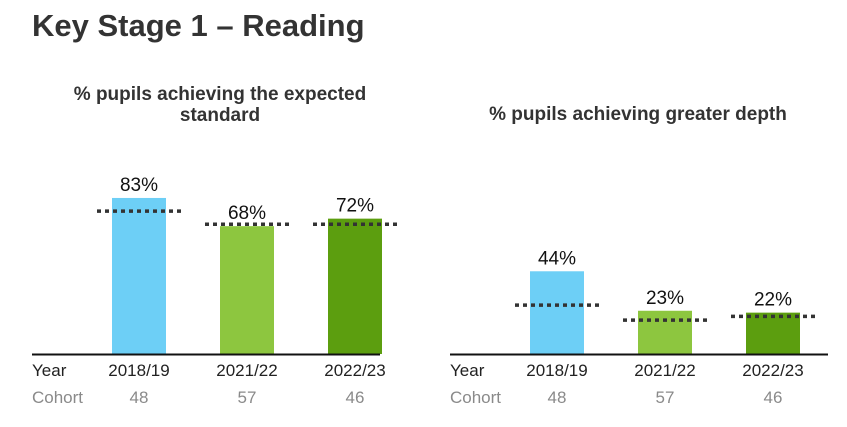 This screenshot has width=847, height=427. Describe the element at coordinates (557, 258) in the screenshot. I see `data-label: 44%` at that location.